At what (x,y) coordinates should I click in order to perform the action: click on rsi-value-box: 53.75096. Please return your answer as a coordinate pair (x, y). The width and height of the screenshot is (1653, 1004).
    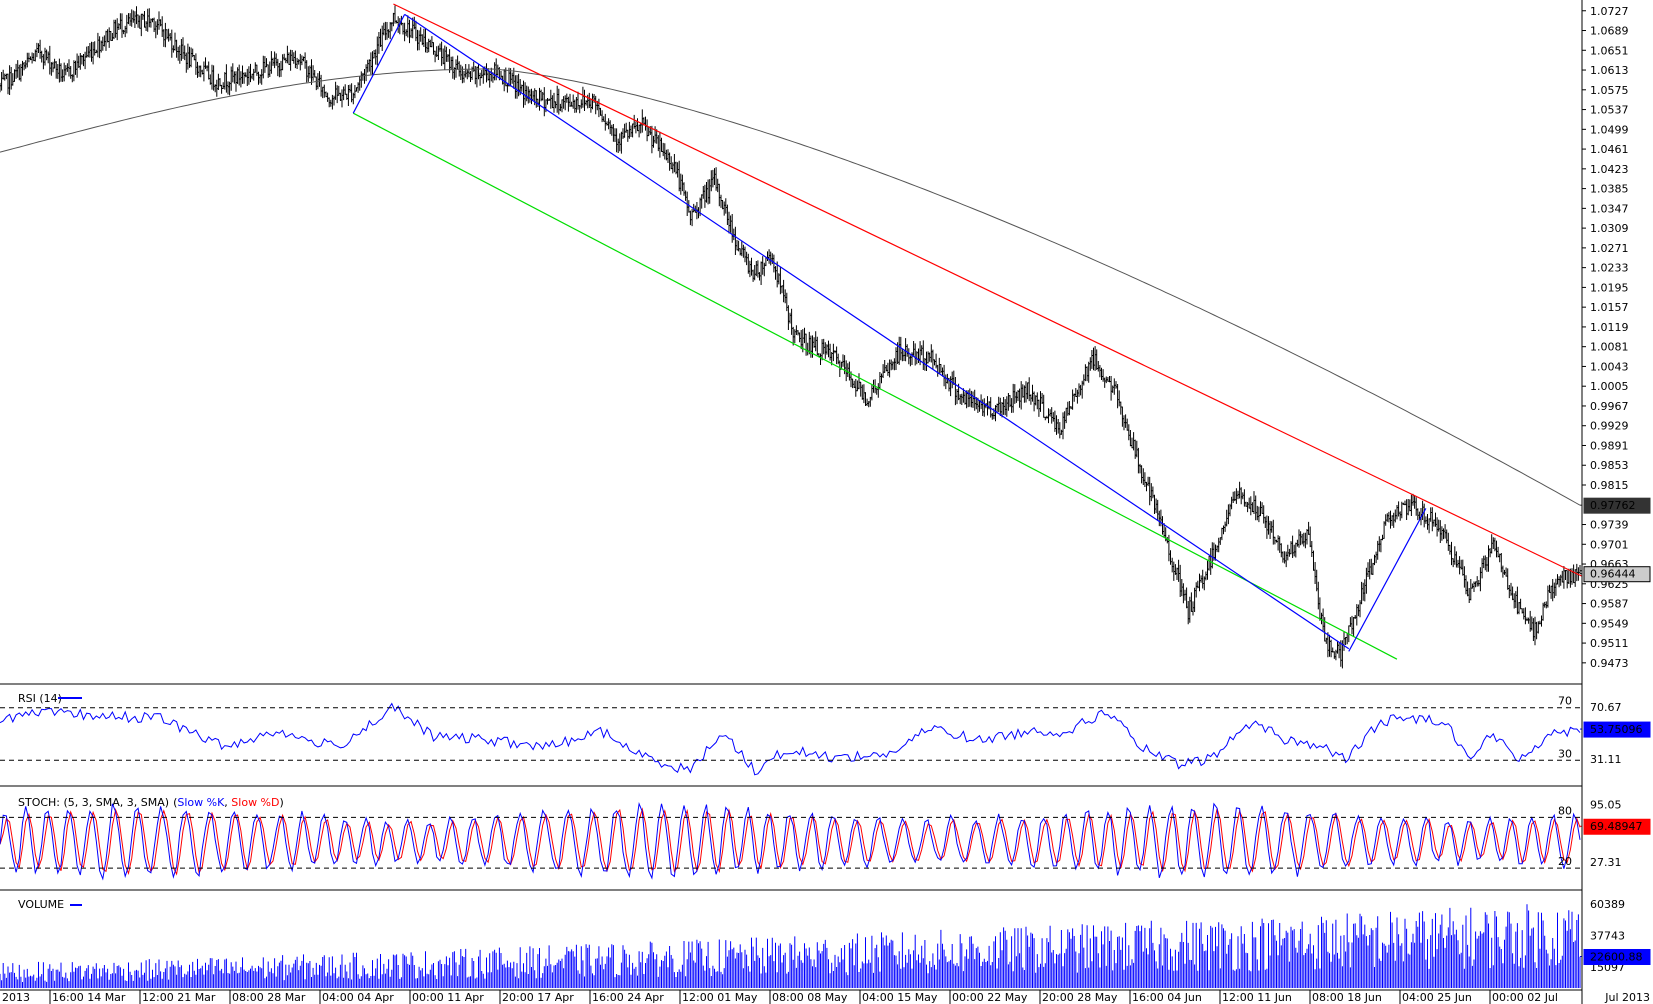
    Looking at the image, I should click on (1615, 729).